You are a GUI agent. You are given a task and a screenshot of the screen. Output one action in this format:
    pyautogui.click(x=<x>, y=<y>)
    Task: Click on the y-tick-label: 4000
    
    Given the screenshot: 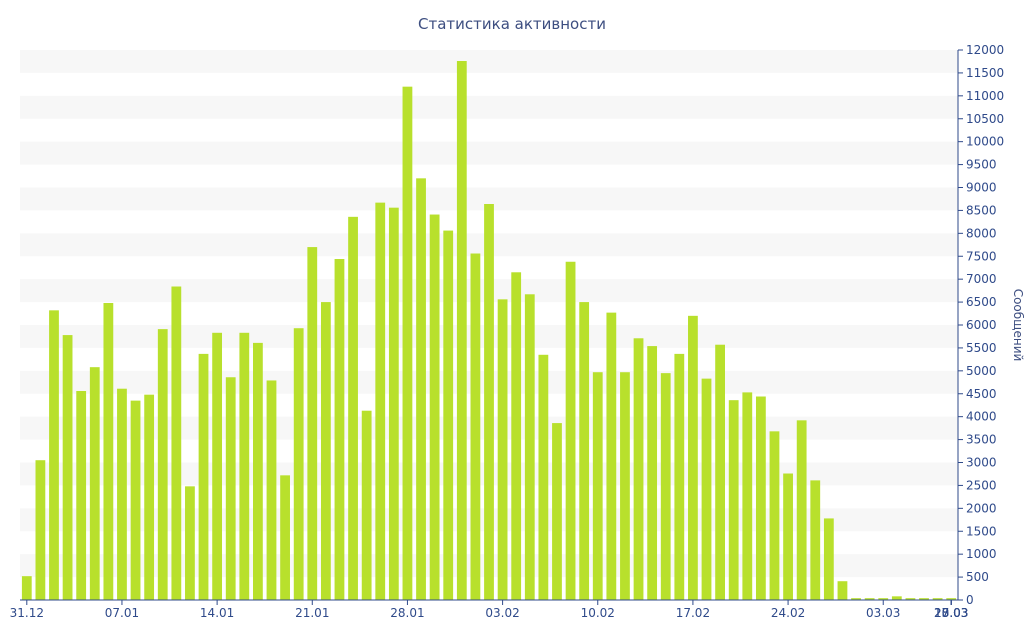 What is the action you would take?
    pyautogui.click(x=981, y=417)
    